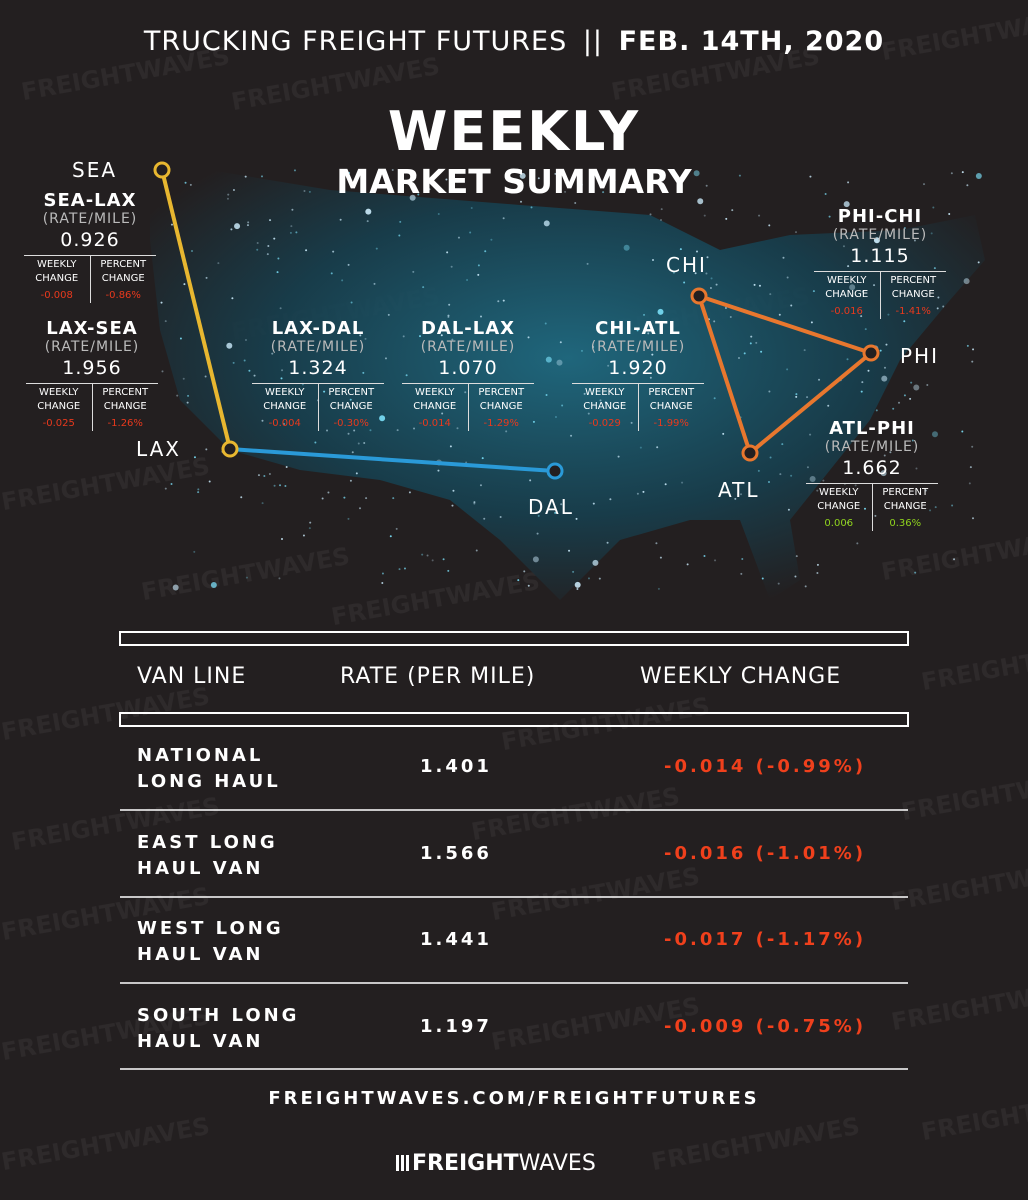 This screenshot has height=1200, width=1028. I want to click on logo-bold: FREIGHT, so click(465, 1163).